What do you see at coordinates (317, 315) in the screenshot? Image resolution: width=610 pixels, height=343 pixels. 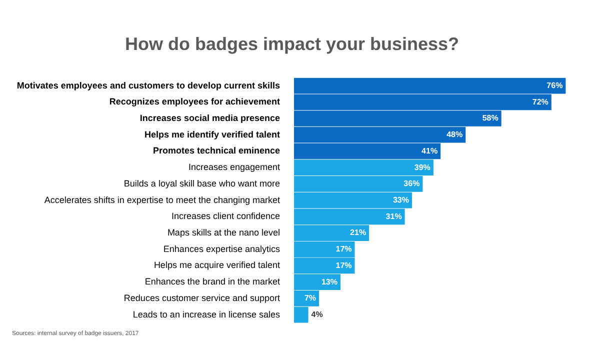 I see `data-label: 4%` at bounding box center [317, 315].